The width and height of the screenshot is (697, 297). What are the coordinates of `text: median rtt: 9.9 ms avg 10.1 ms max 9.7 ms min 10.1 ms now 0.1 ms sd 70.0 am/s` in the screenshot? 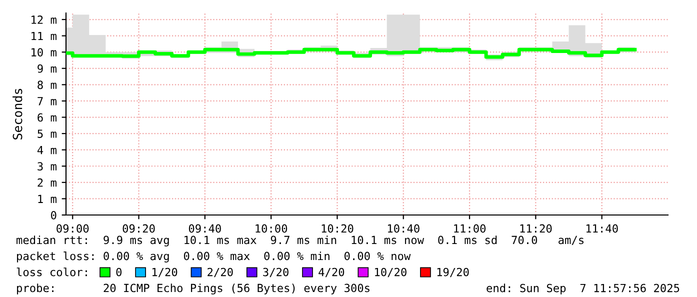 It's located at (300, 241).